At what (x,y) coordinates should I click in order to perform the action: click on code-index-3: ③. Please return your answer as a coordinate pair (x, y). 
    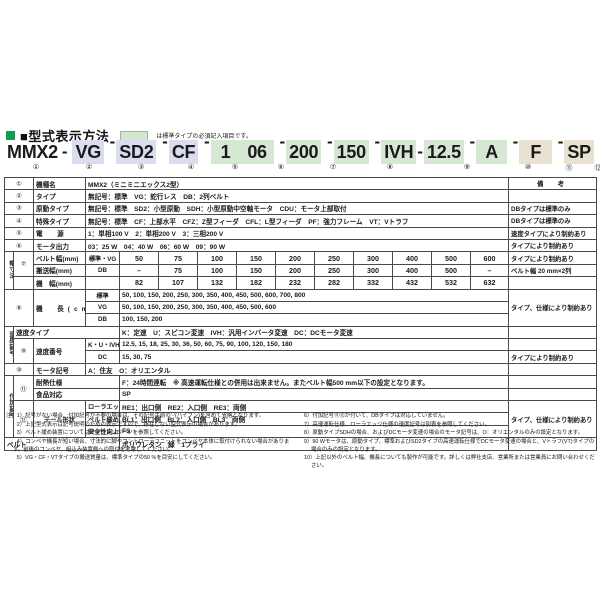
    Looking at the image, I should click on (141, 167).